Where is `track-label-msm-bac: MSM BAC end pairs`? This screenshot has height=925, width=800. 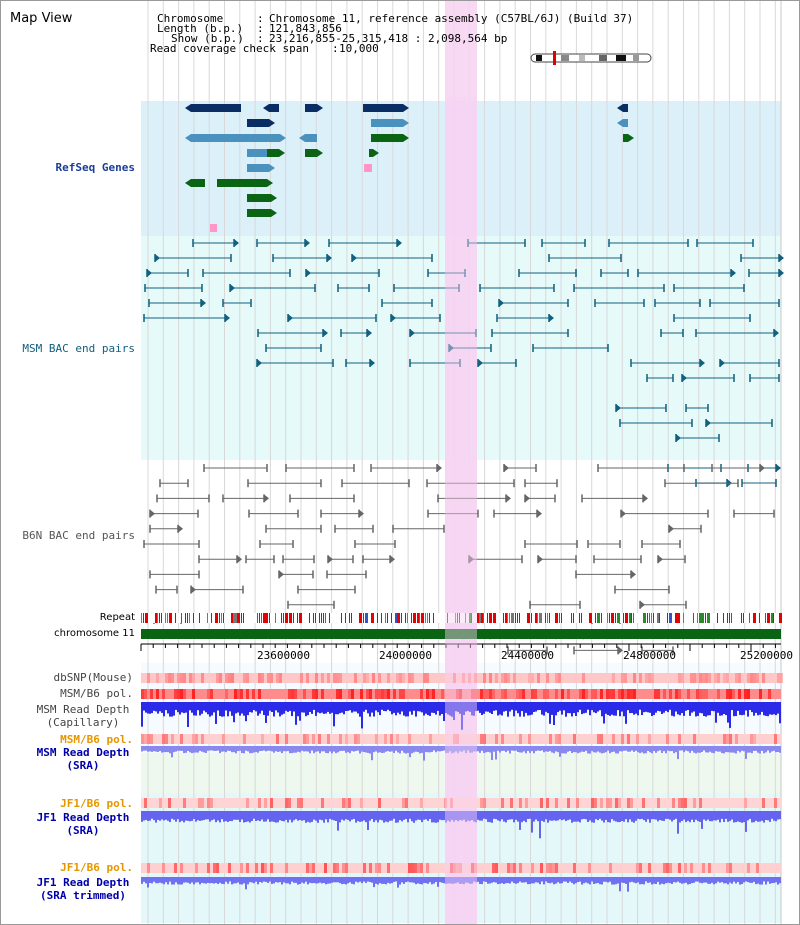 track-label-msm-bac: MSM BAC end pairs is located at coordinates (78, 348).